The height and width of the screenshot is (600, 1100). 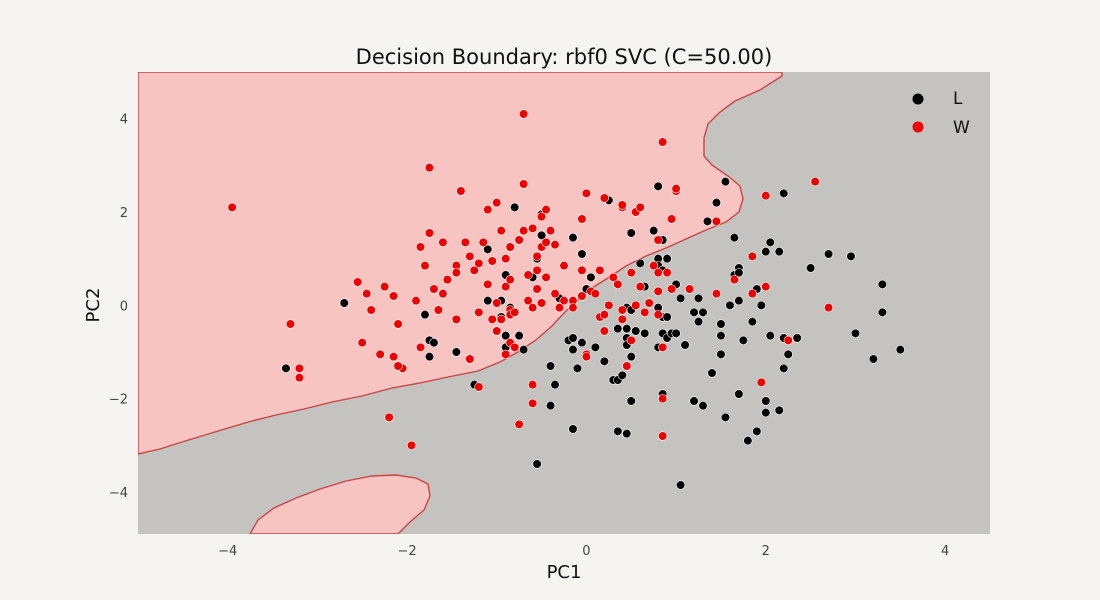 What do you see at coordinates (564, 572) in the screenshot?
I see `x-axis-label: PC1` at bounding box center [564, 572].